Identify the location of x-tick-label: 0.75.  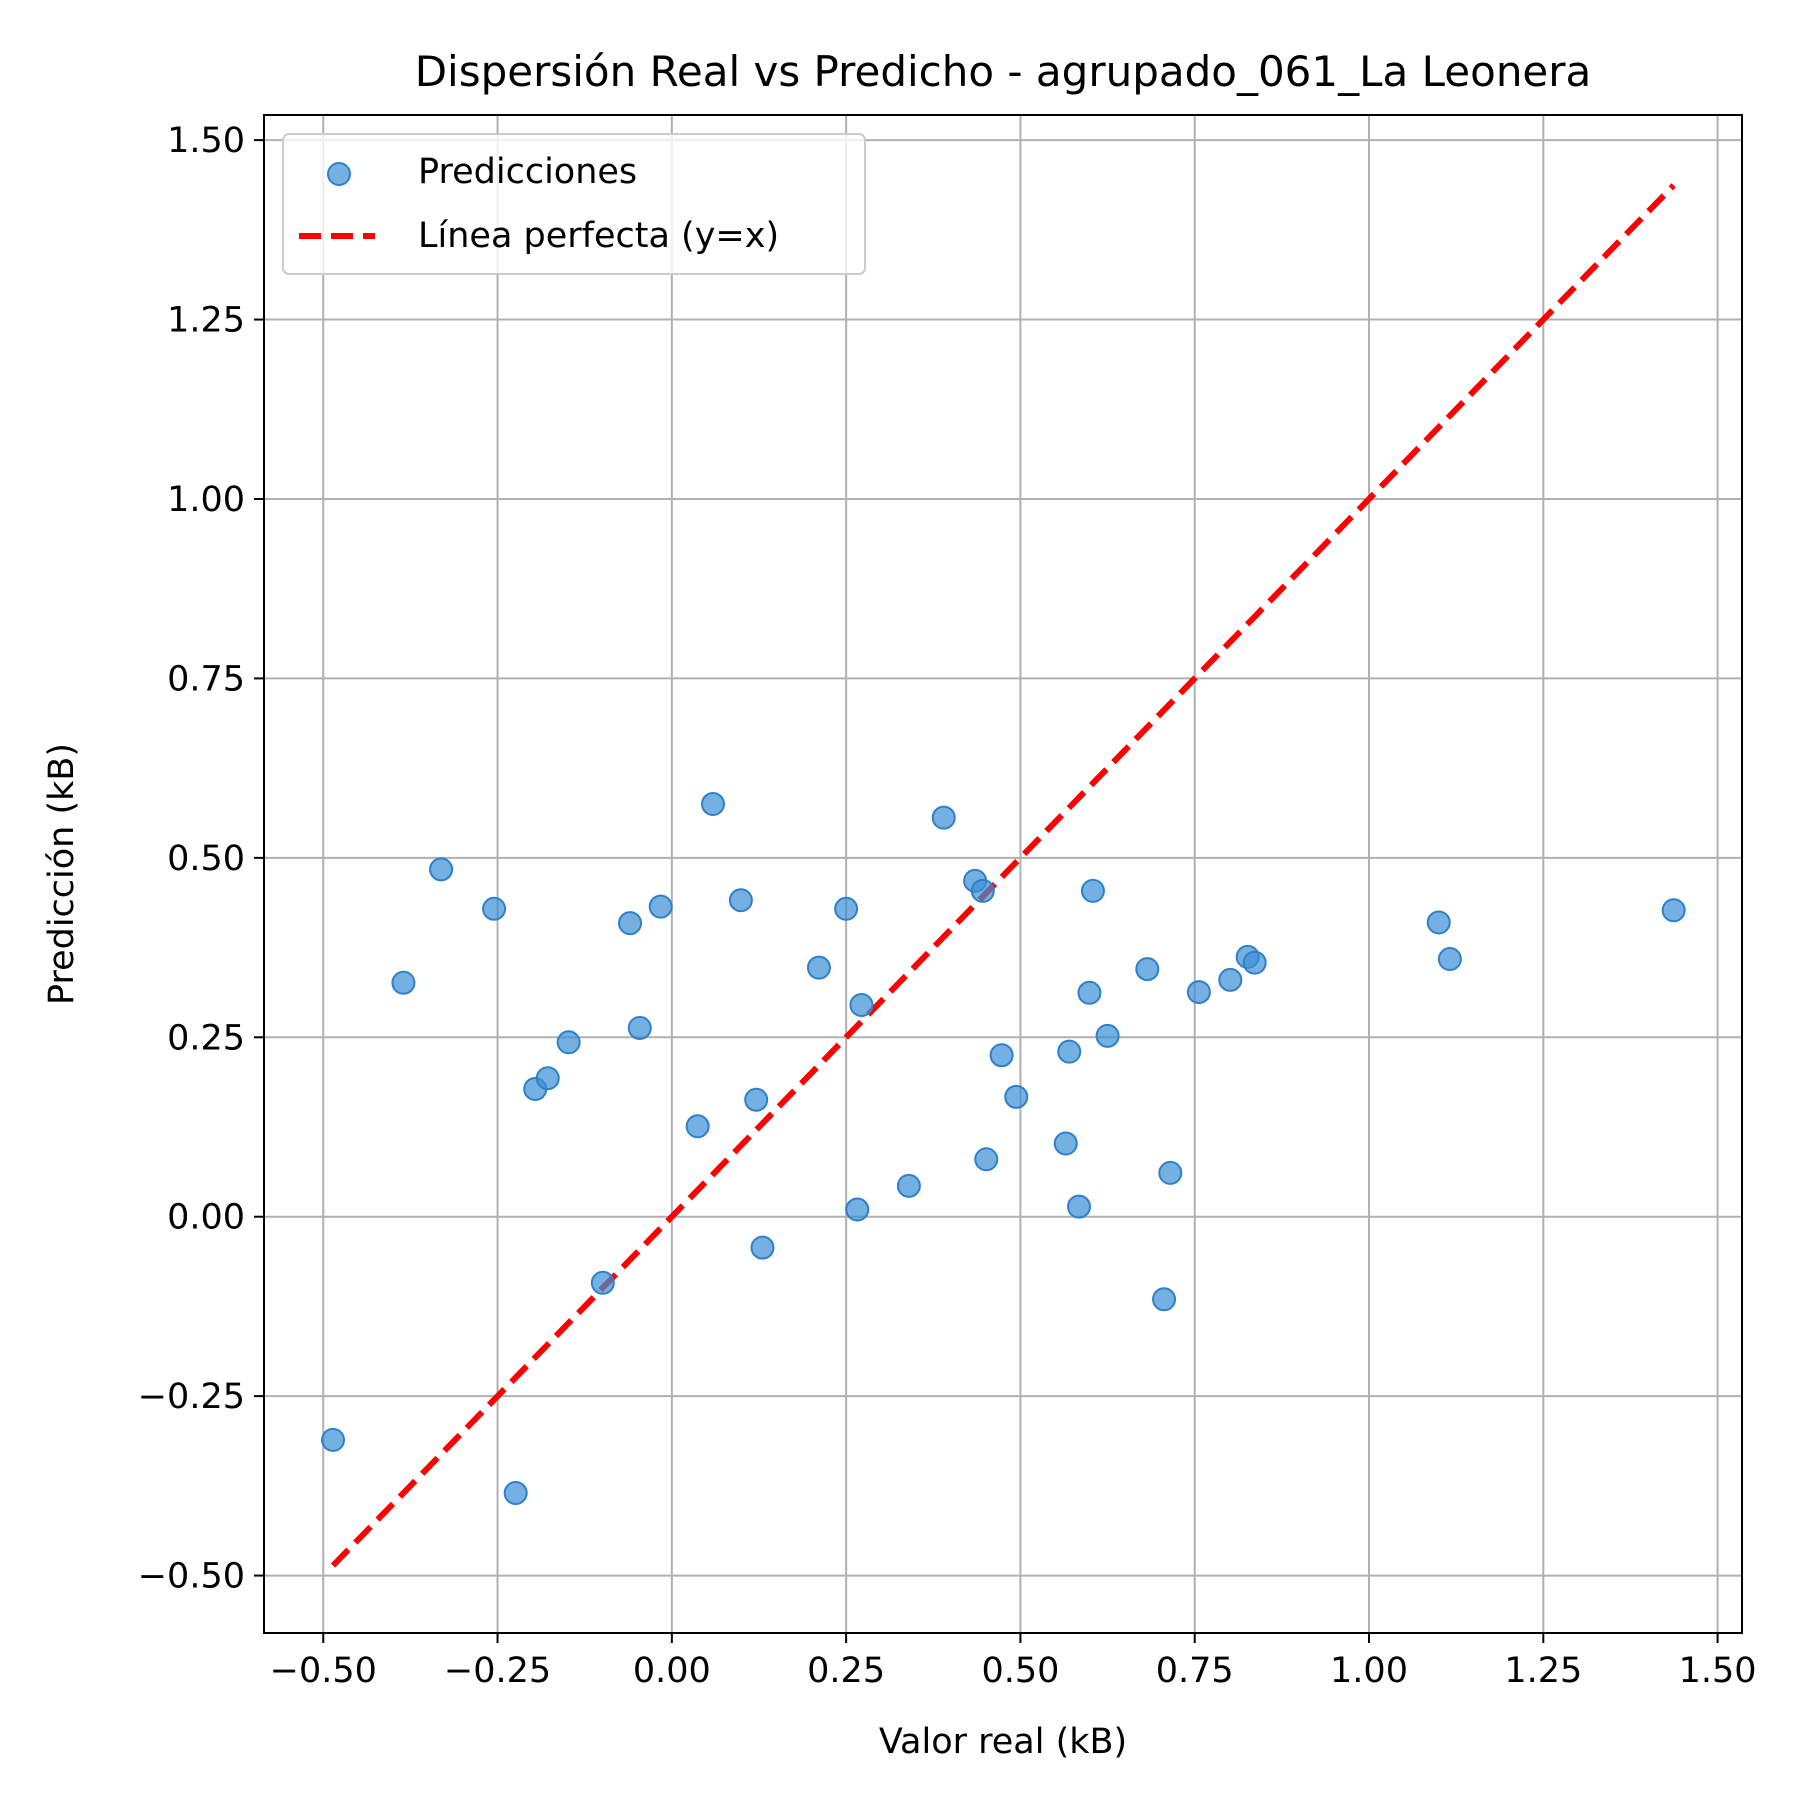
(1195, 1671).